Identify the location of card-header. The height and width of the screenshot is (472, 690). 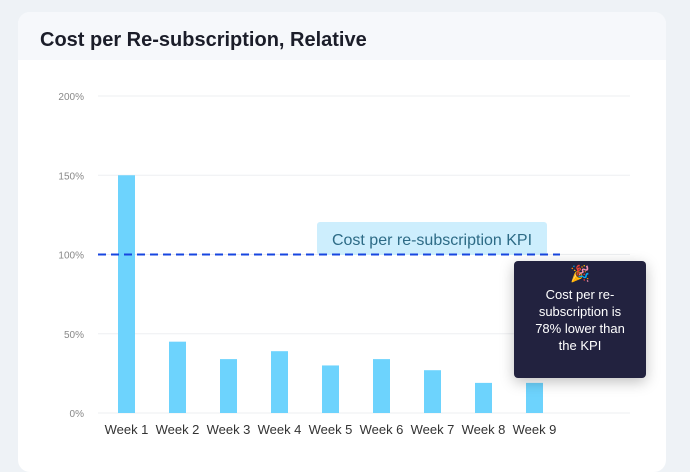
(342, 36).